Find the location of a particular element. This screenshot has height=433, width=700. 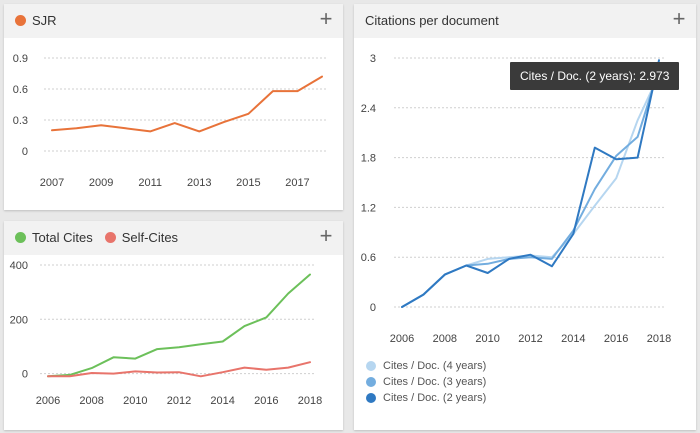

cpd-x-tick-label: 2010 is located at coordinates (487, 339).